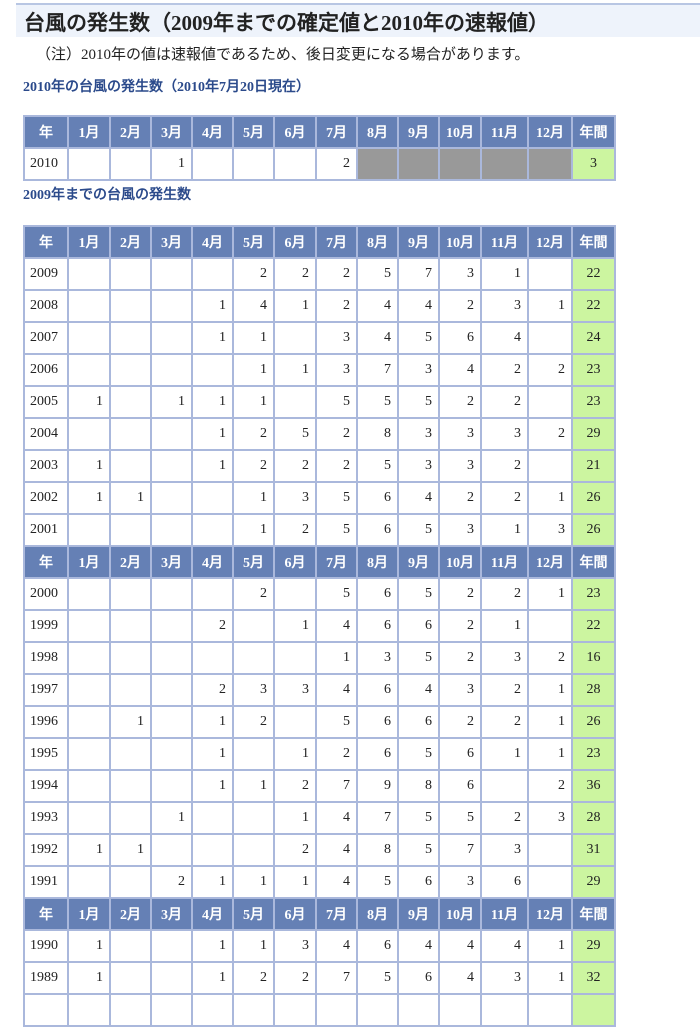 Image resolution: width=700 pixels, height=1027 pixels. Describe the element at coordinates (46, 434) in the screenshot. I see `year-cell: 2004` at that location.